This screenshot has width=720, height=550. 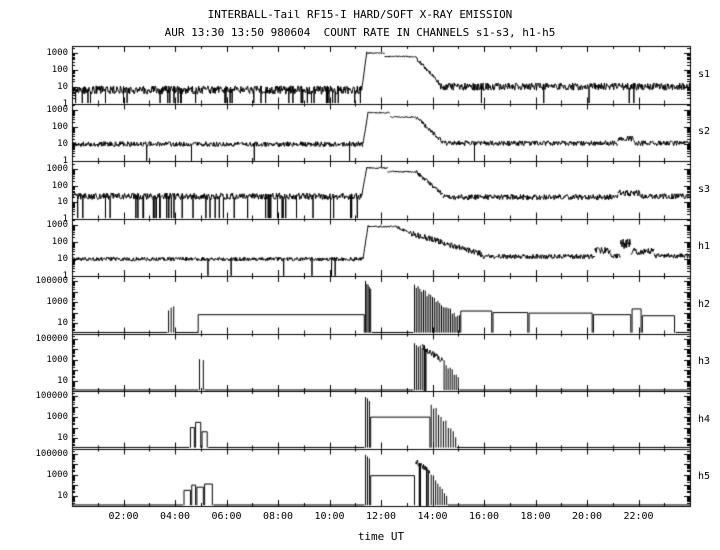 I want to click on x-tick-label: 12:00, so click(x=381, y=516).